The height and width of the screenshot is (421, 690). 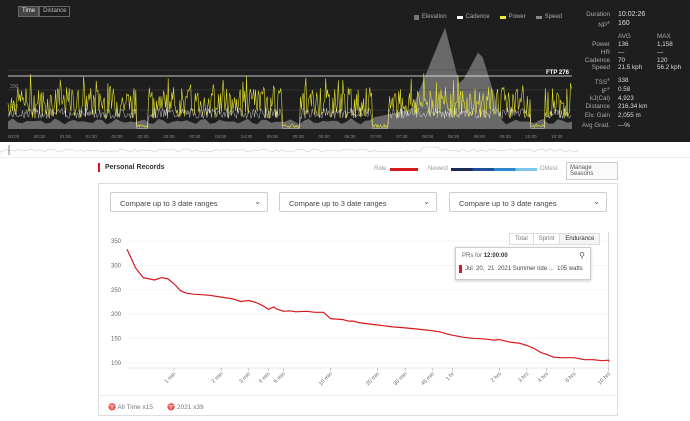 I want to click on date-range-select-1: Compare up to 3 date ranges ⌄, so click(x=189, y=202).